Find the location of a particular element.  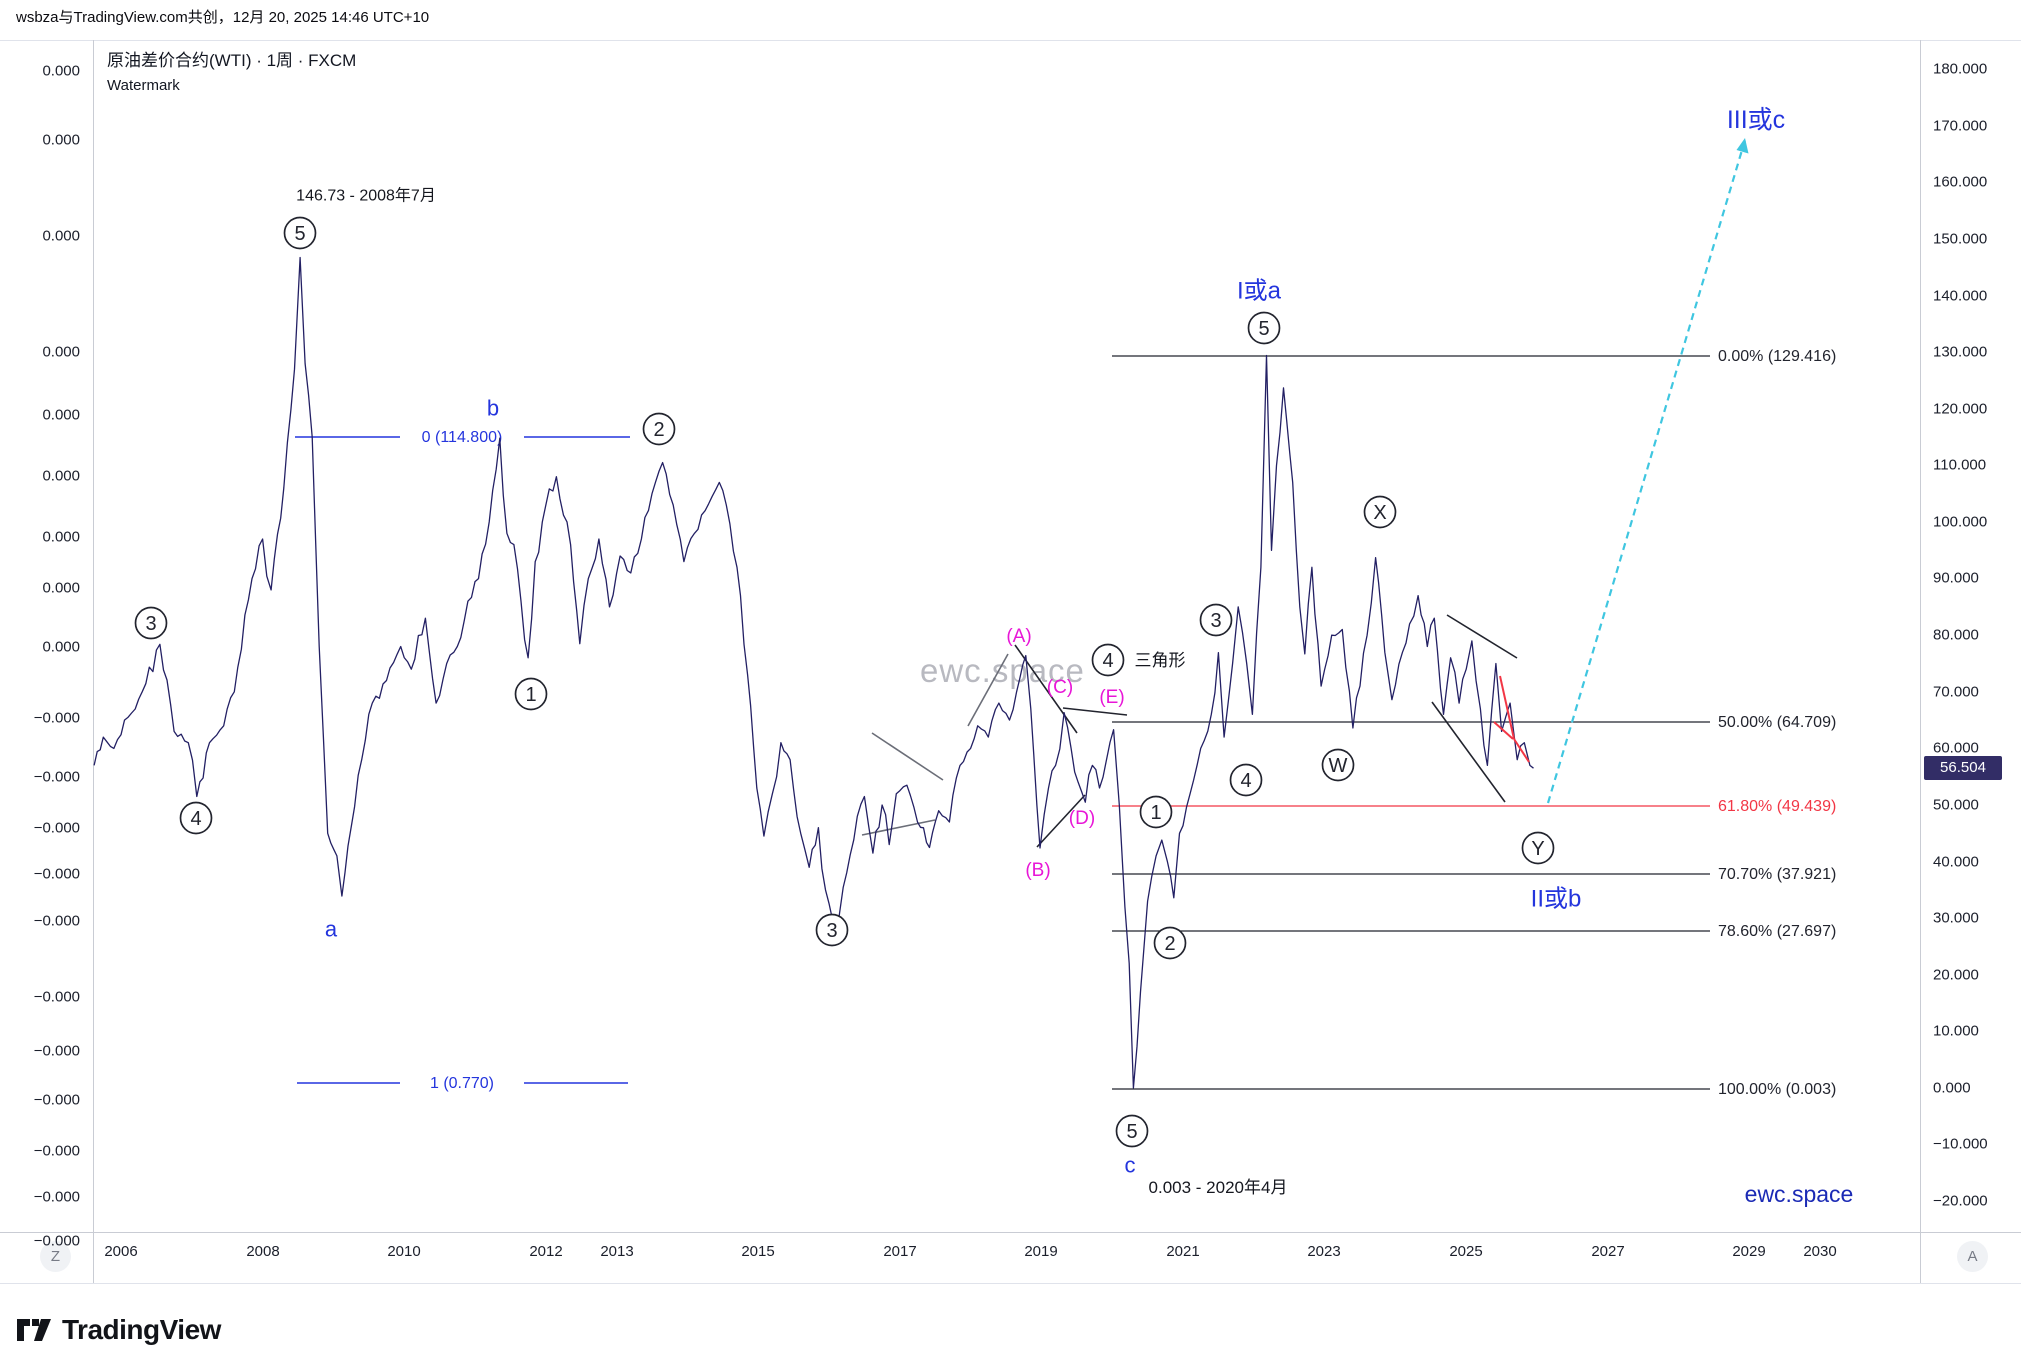

right-axis-label: 30.000 is located at coordinates (1956, 918).